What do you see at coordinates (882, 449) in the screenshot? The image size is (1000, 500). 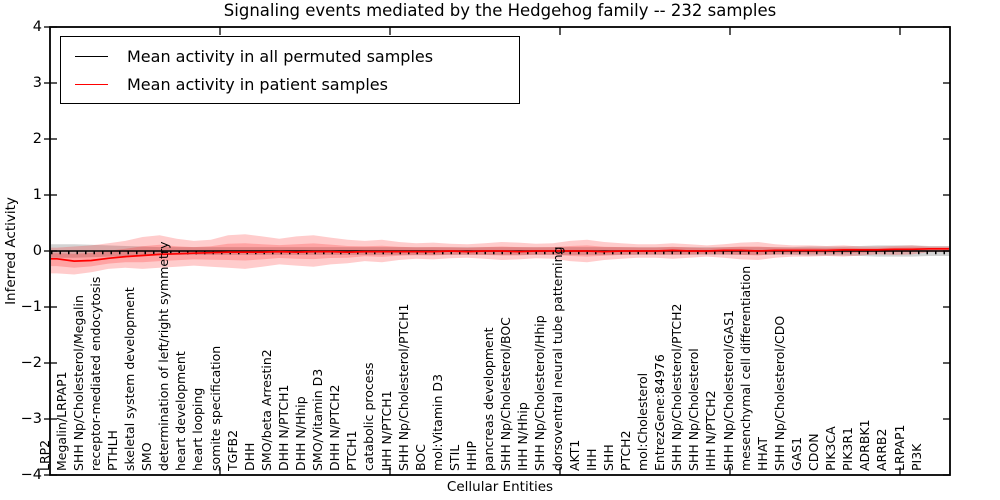 I see `x-category-label: ARRB2` at bounding box center [882, 449].